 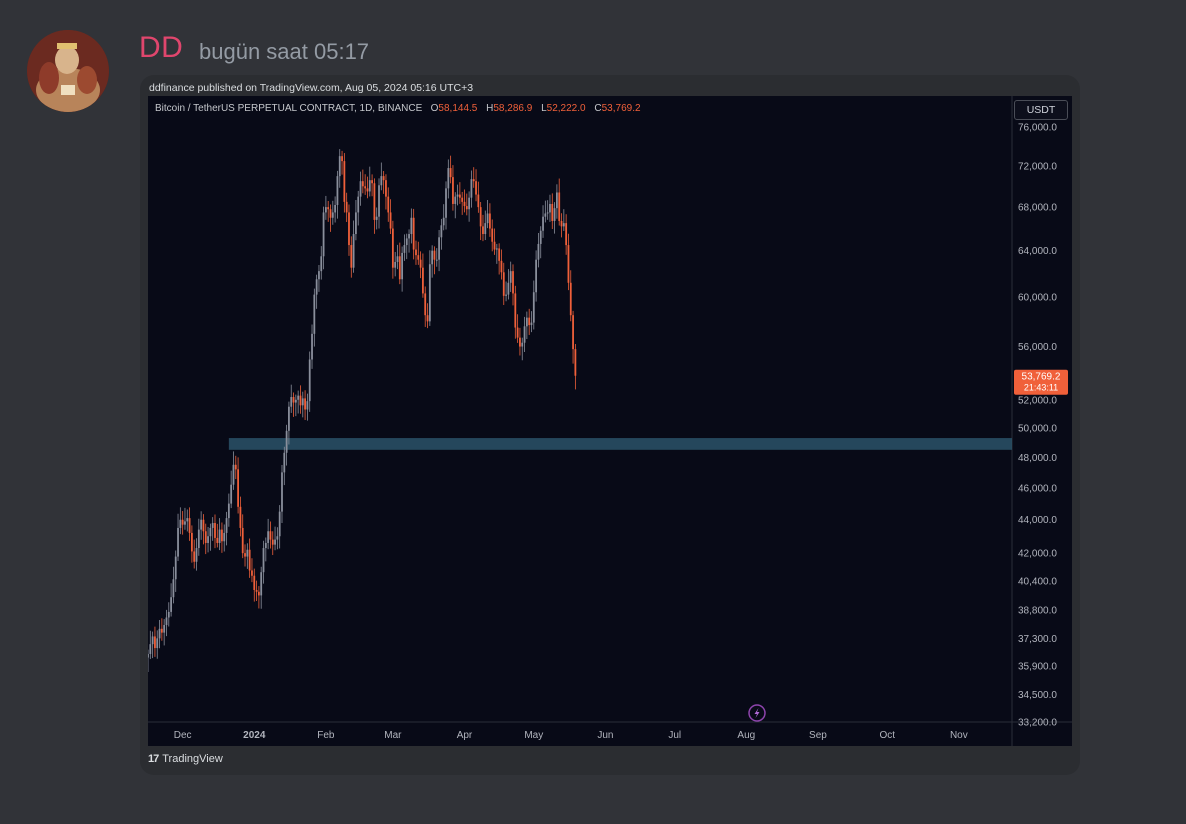 What do you see at coordinates (161, 47) in the screenshot?
I see `username: DD` at bounding box center [161, 47].